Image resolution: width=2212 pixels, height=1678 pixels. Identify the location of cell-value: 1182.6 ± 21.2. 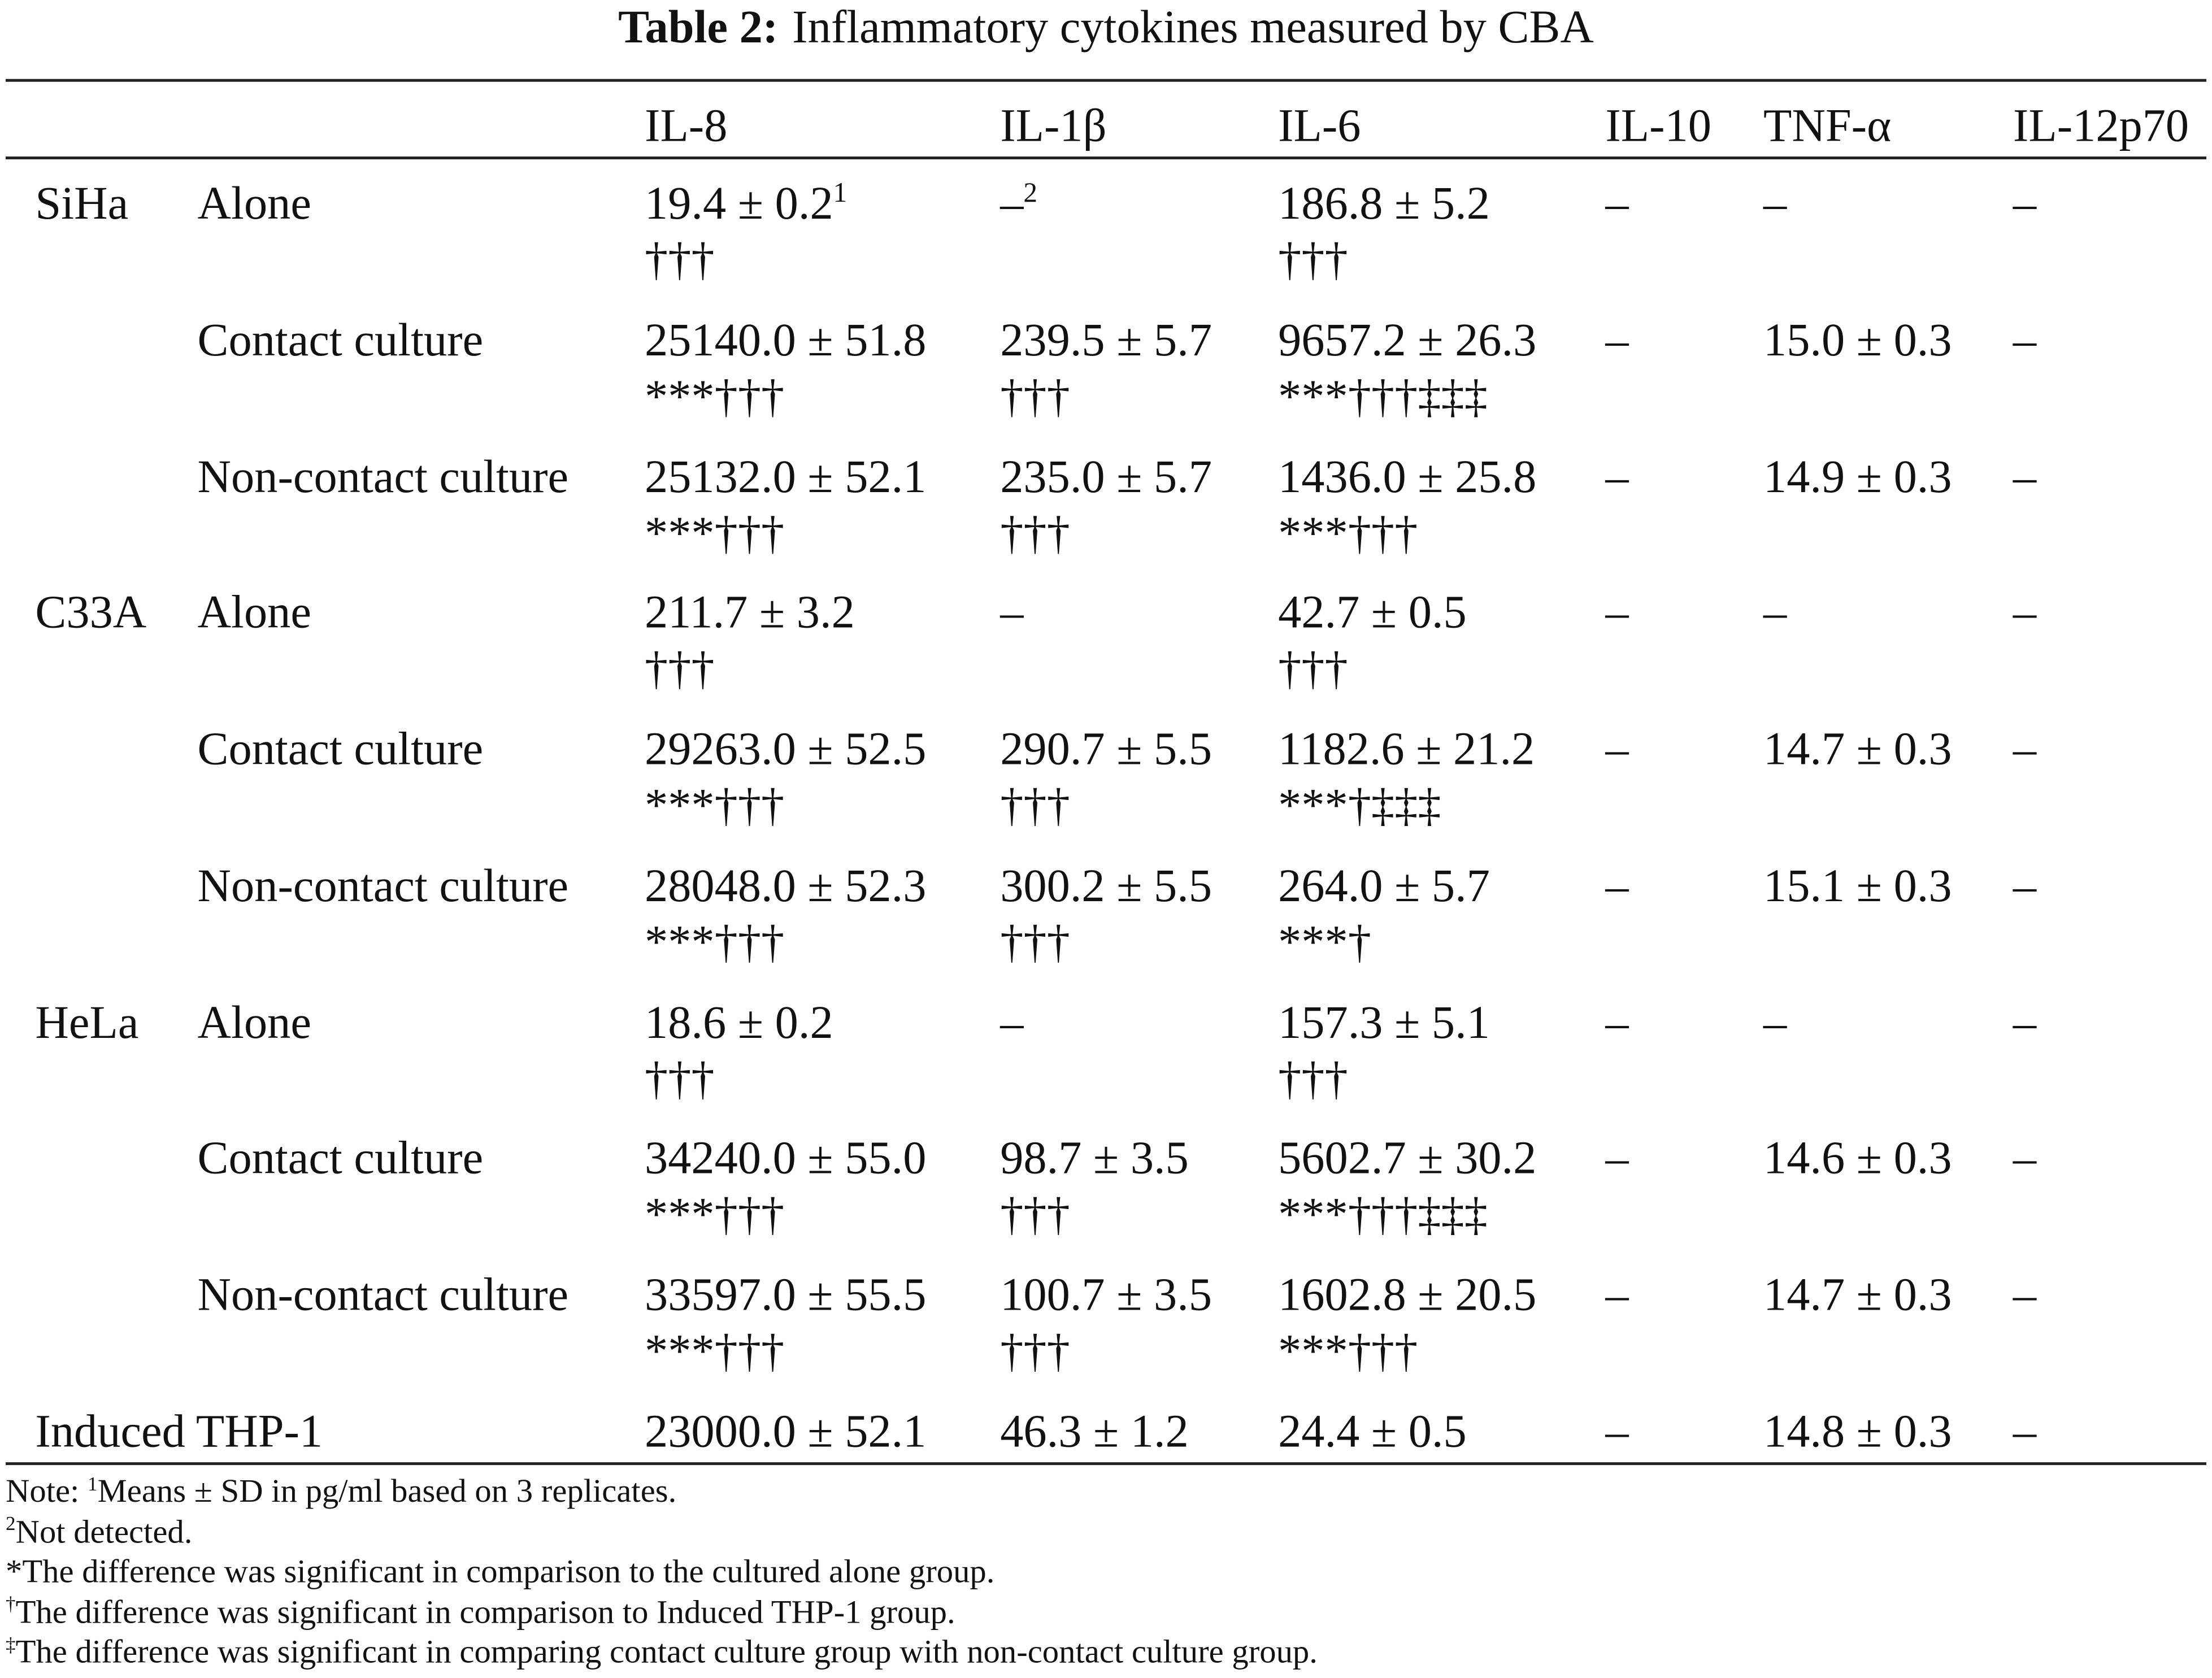
(1406, 750).